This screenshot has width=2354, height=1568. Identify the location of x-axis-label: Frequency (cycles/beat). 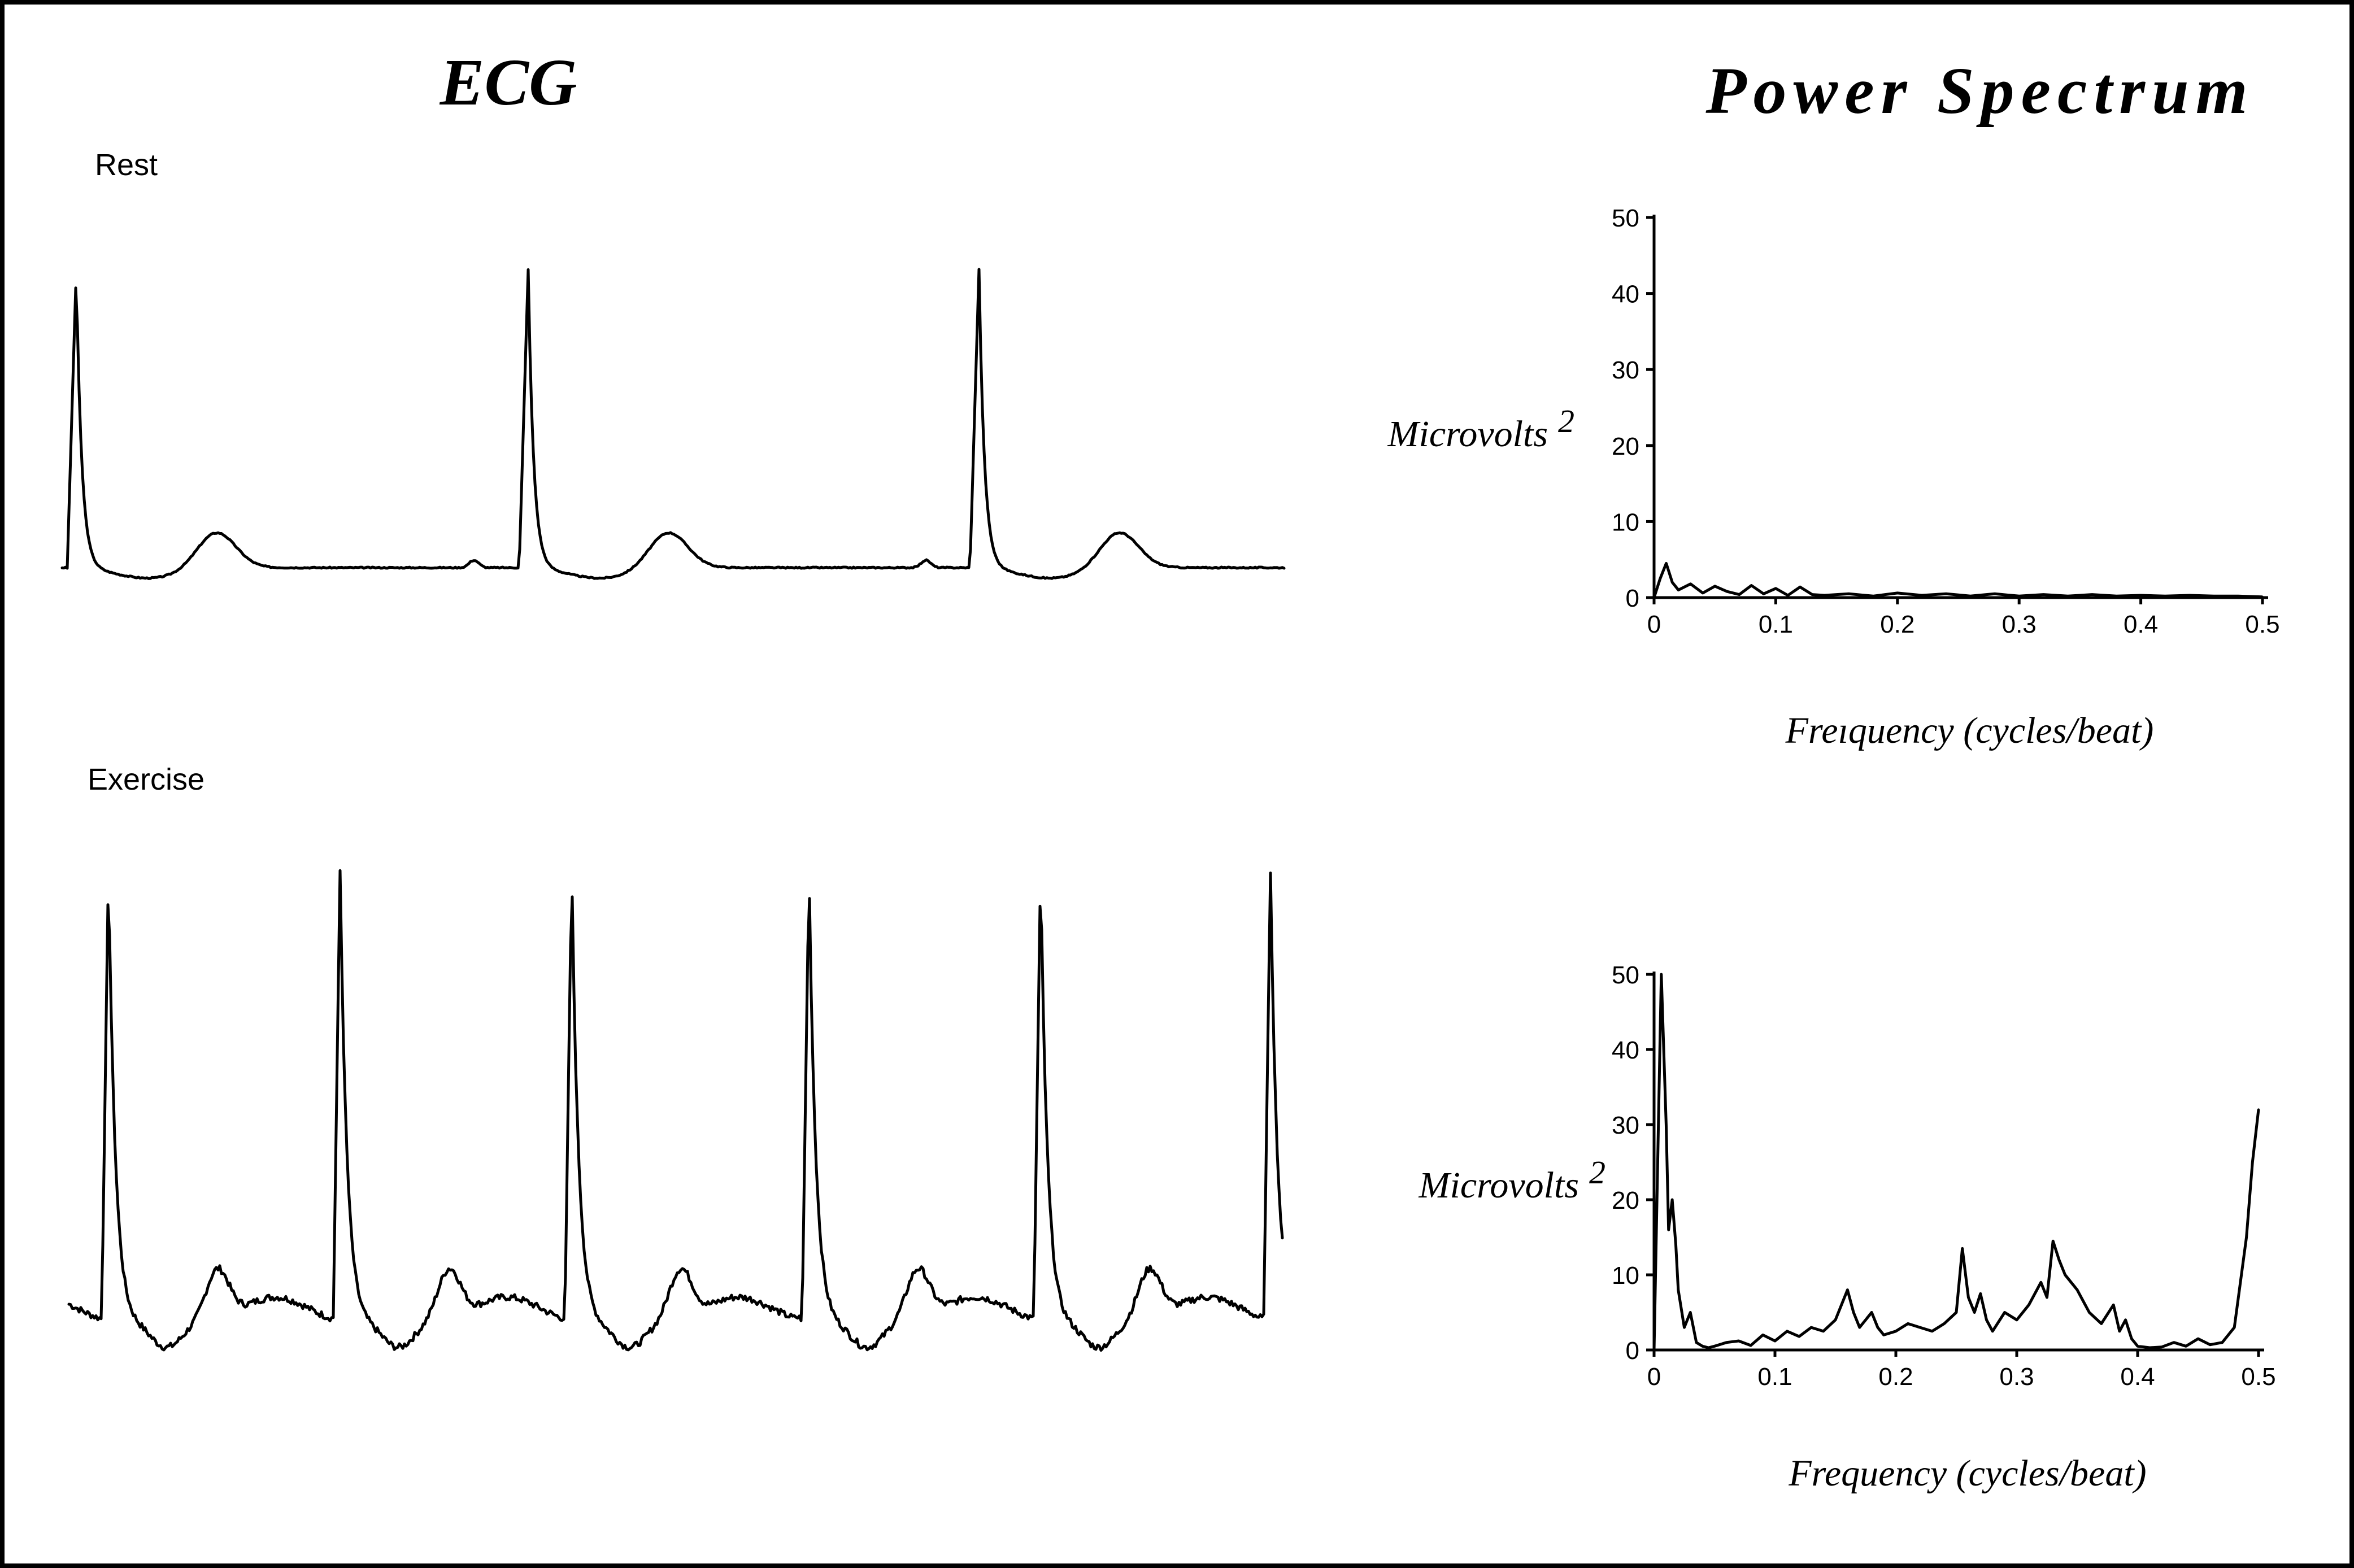
(1967, 1473).